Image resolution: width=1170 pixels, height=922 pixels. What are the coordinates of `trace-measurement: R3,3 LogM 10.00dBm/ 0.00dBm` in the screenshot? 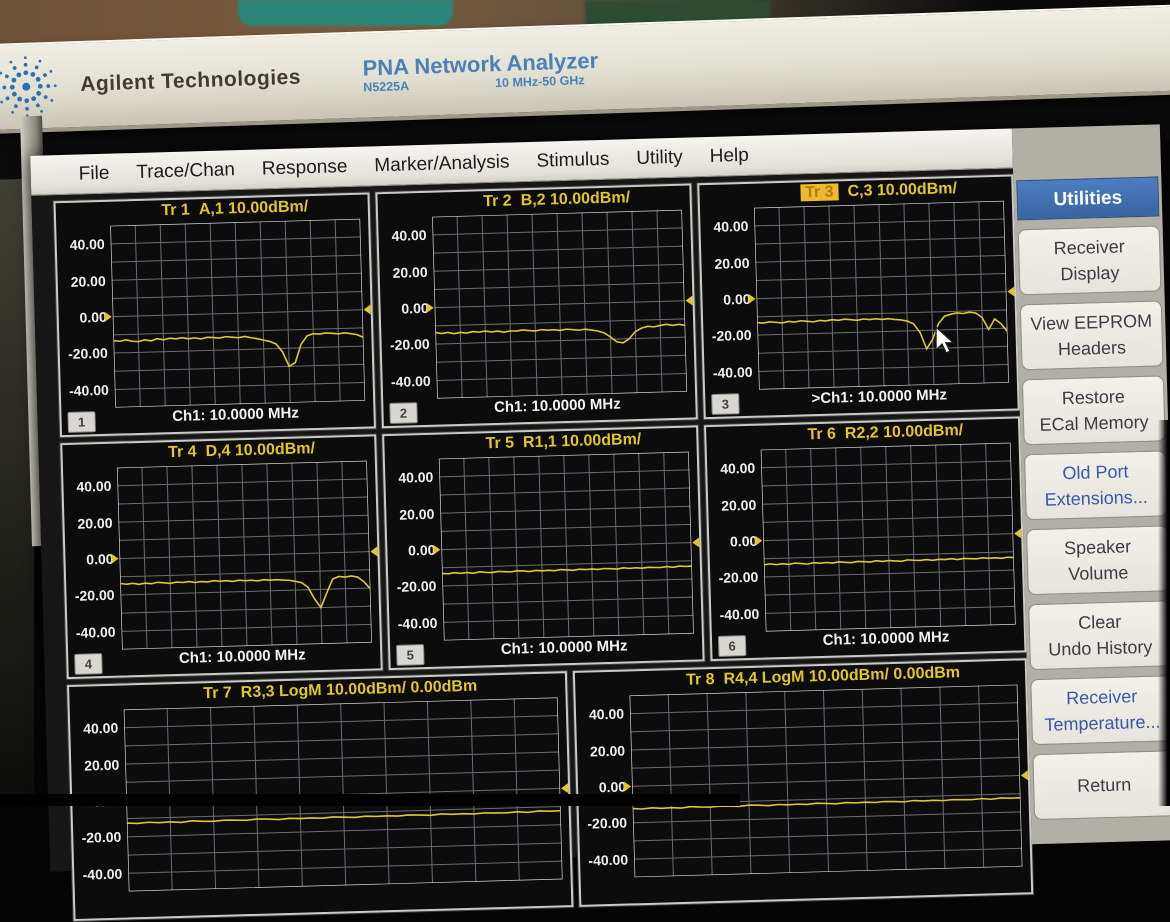 It's located at (359, 689).